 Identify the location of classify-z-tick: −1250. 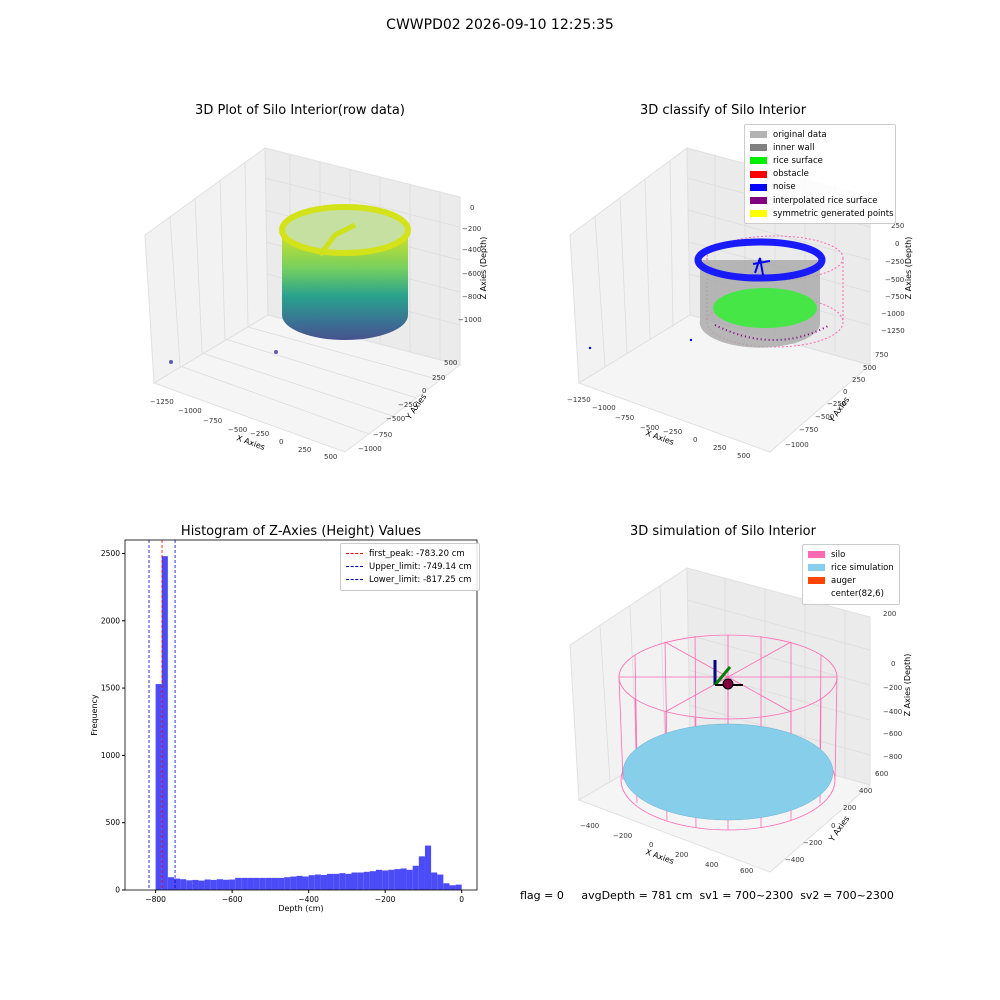
(893, 331).